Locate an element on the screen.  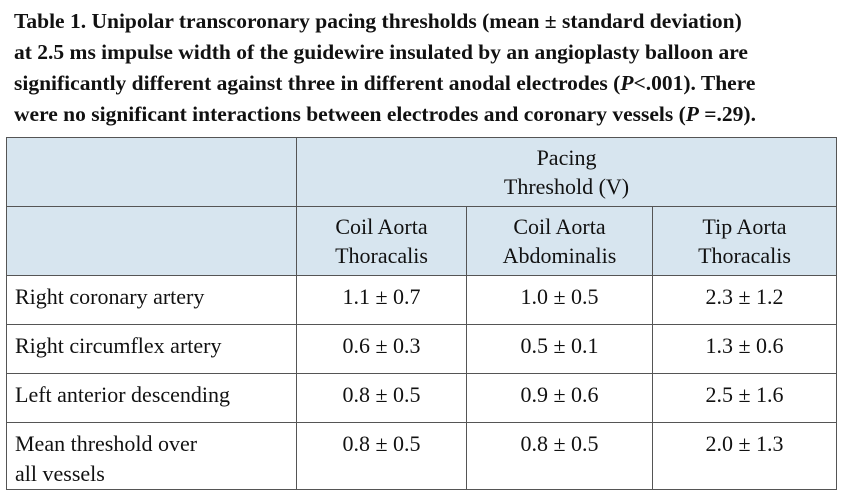
row-label: Right coronary artery is located at coordinates (151, 300).